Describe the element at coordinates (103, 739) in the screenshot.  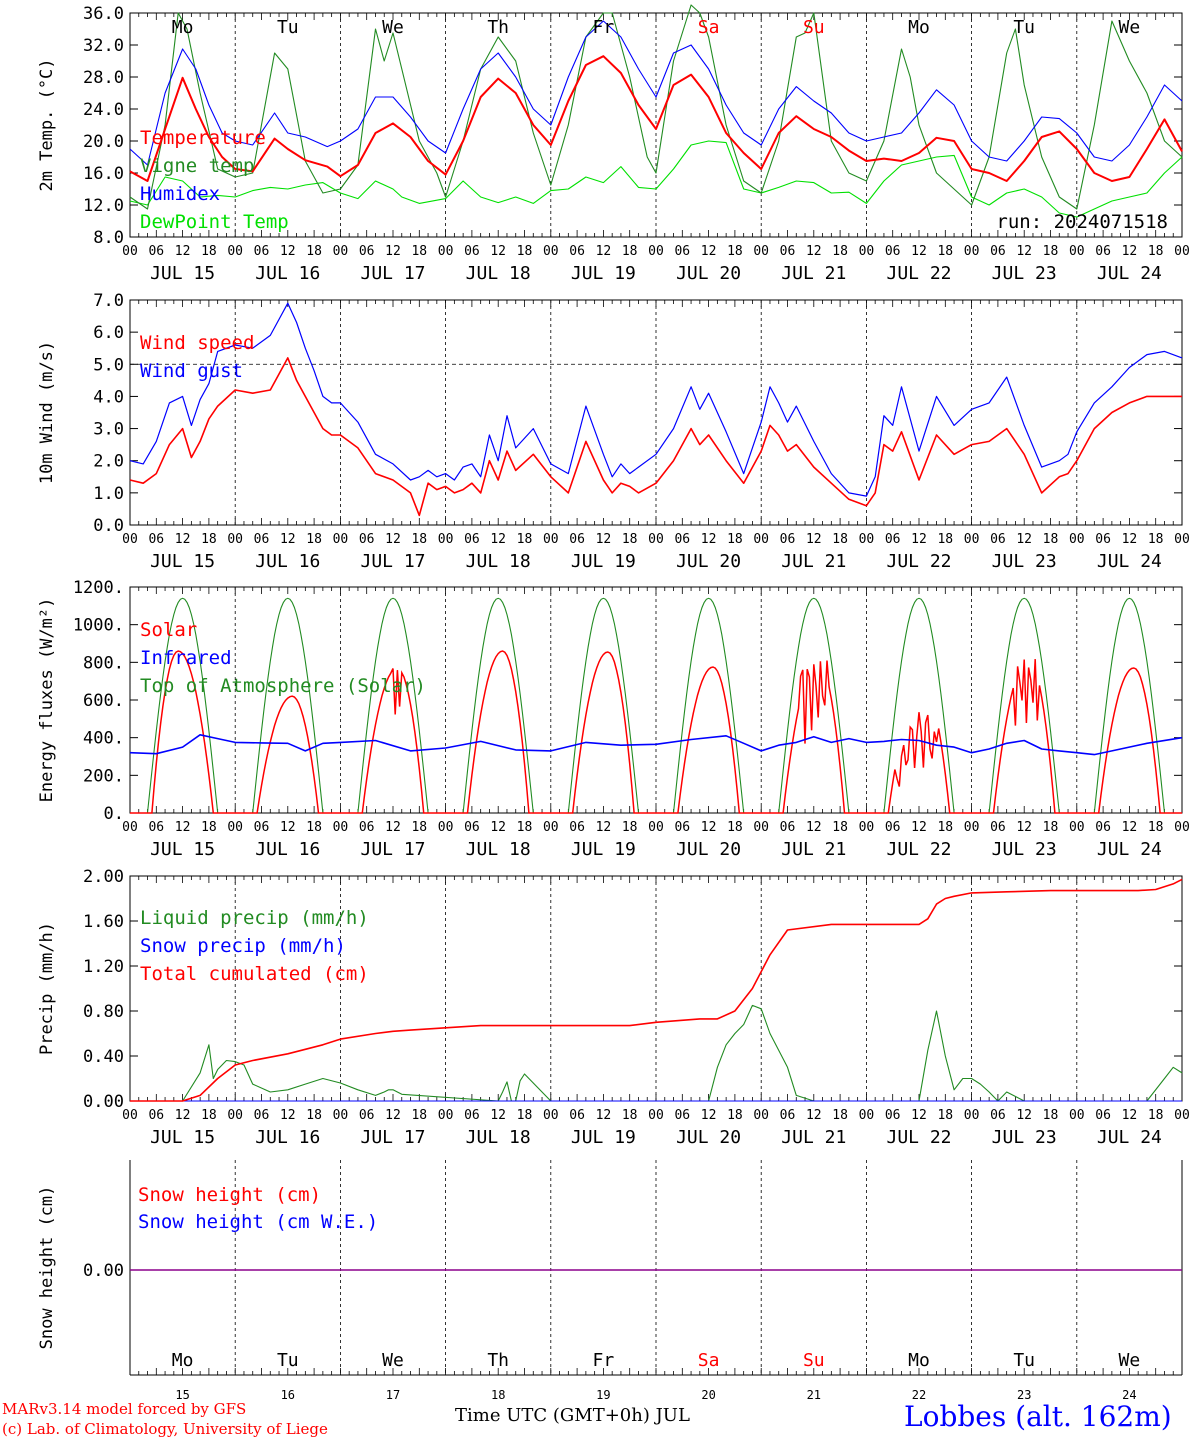
I see `y-tick-label: 400.` at that location.